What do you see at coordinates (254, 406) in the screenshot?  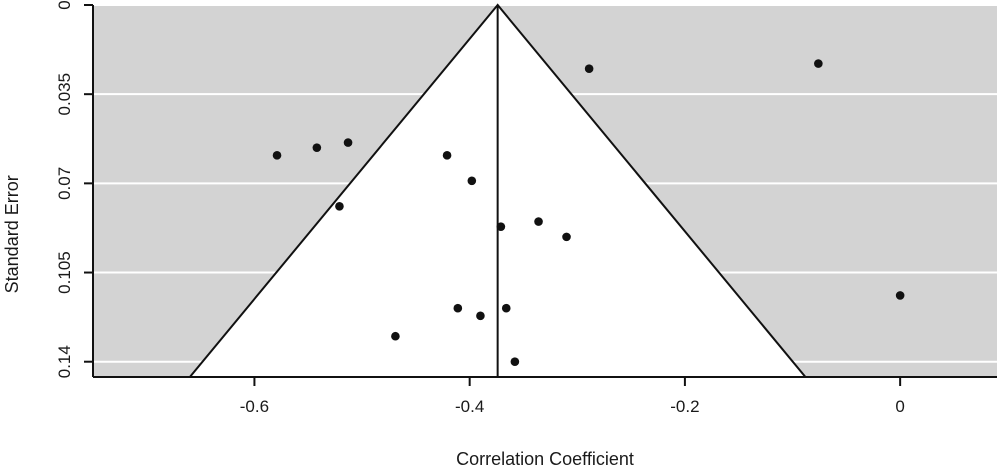 I see `x-tick-label: -0.6` at bounding box center [254, 406].